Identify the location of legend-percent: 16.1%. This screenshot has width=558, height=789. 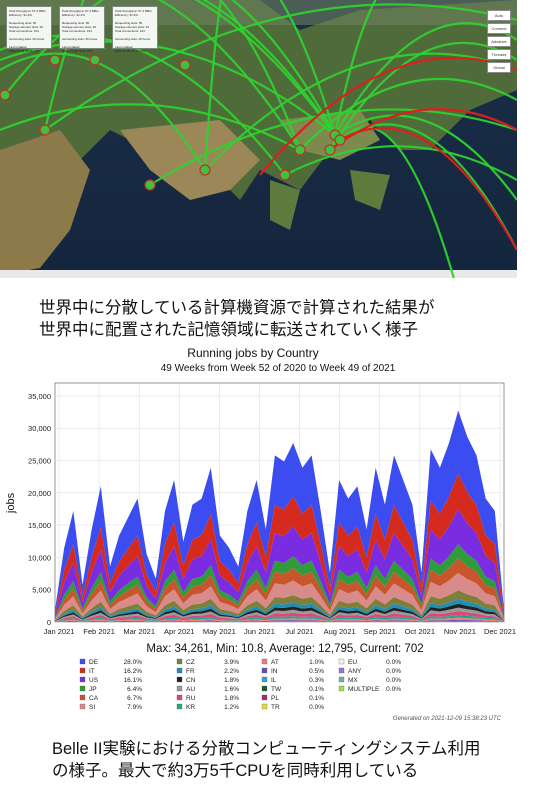
(133, 680).